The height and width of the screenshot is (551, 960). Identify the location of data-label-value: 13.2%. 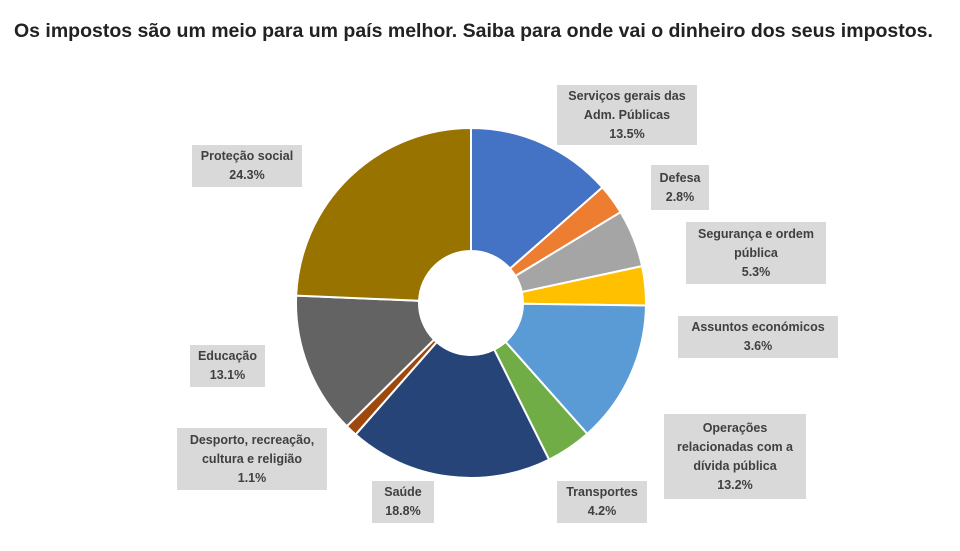
(735, 484).